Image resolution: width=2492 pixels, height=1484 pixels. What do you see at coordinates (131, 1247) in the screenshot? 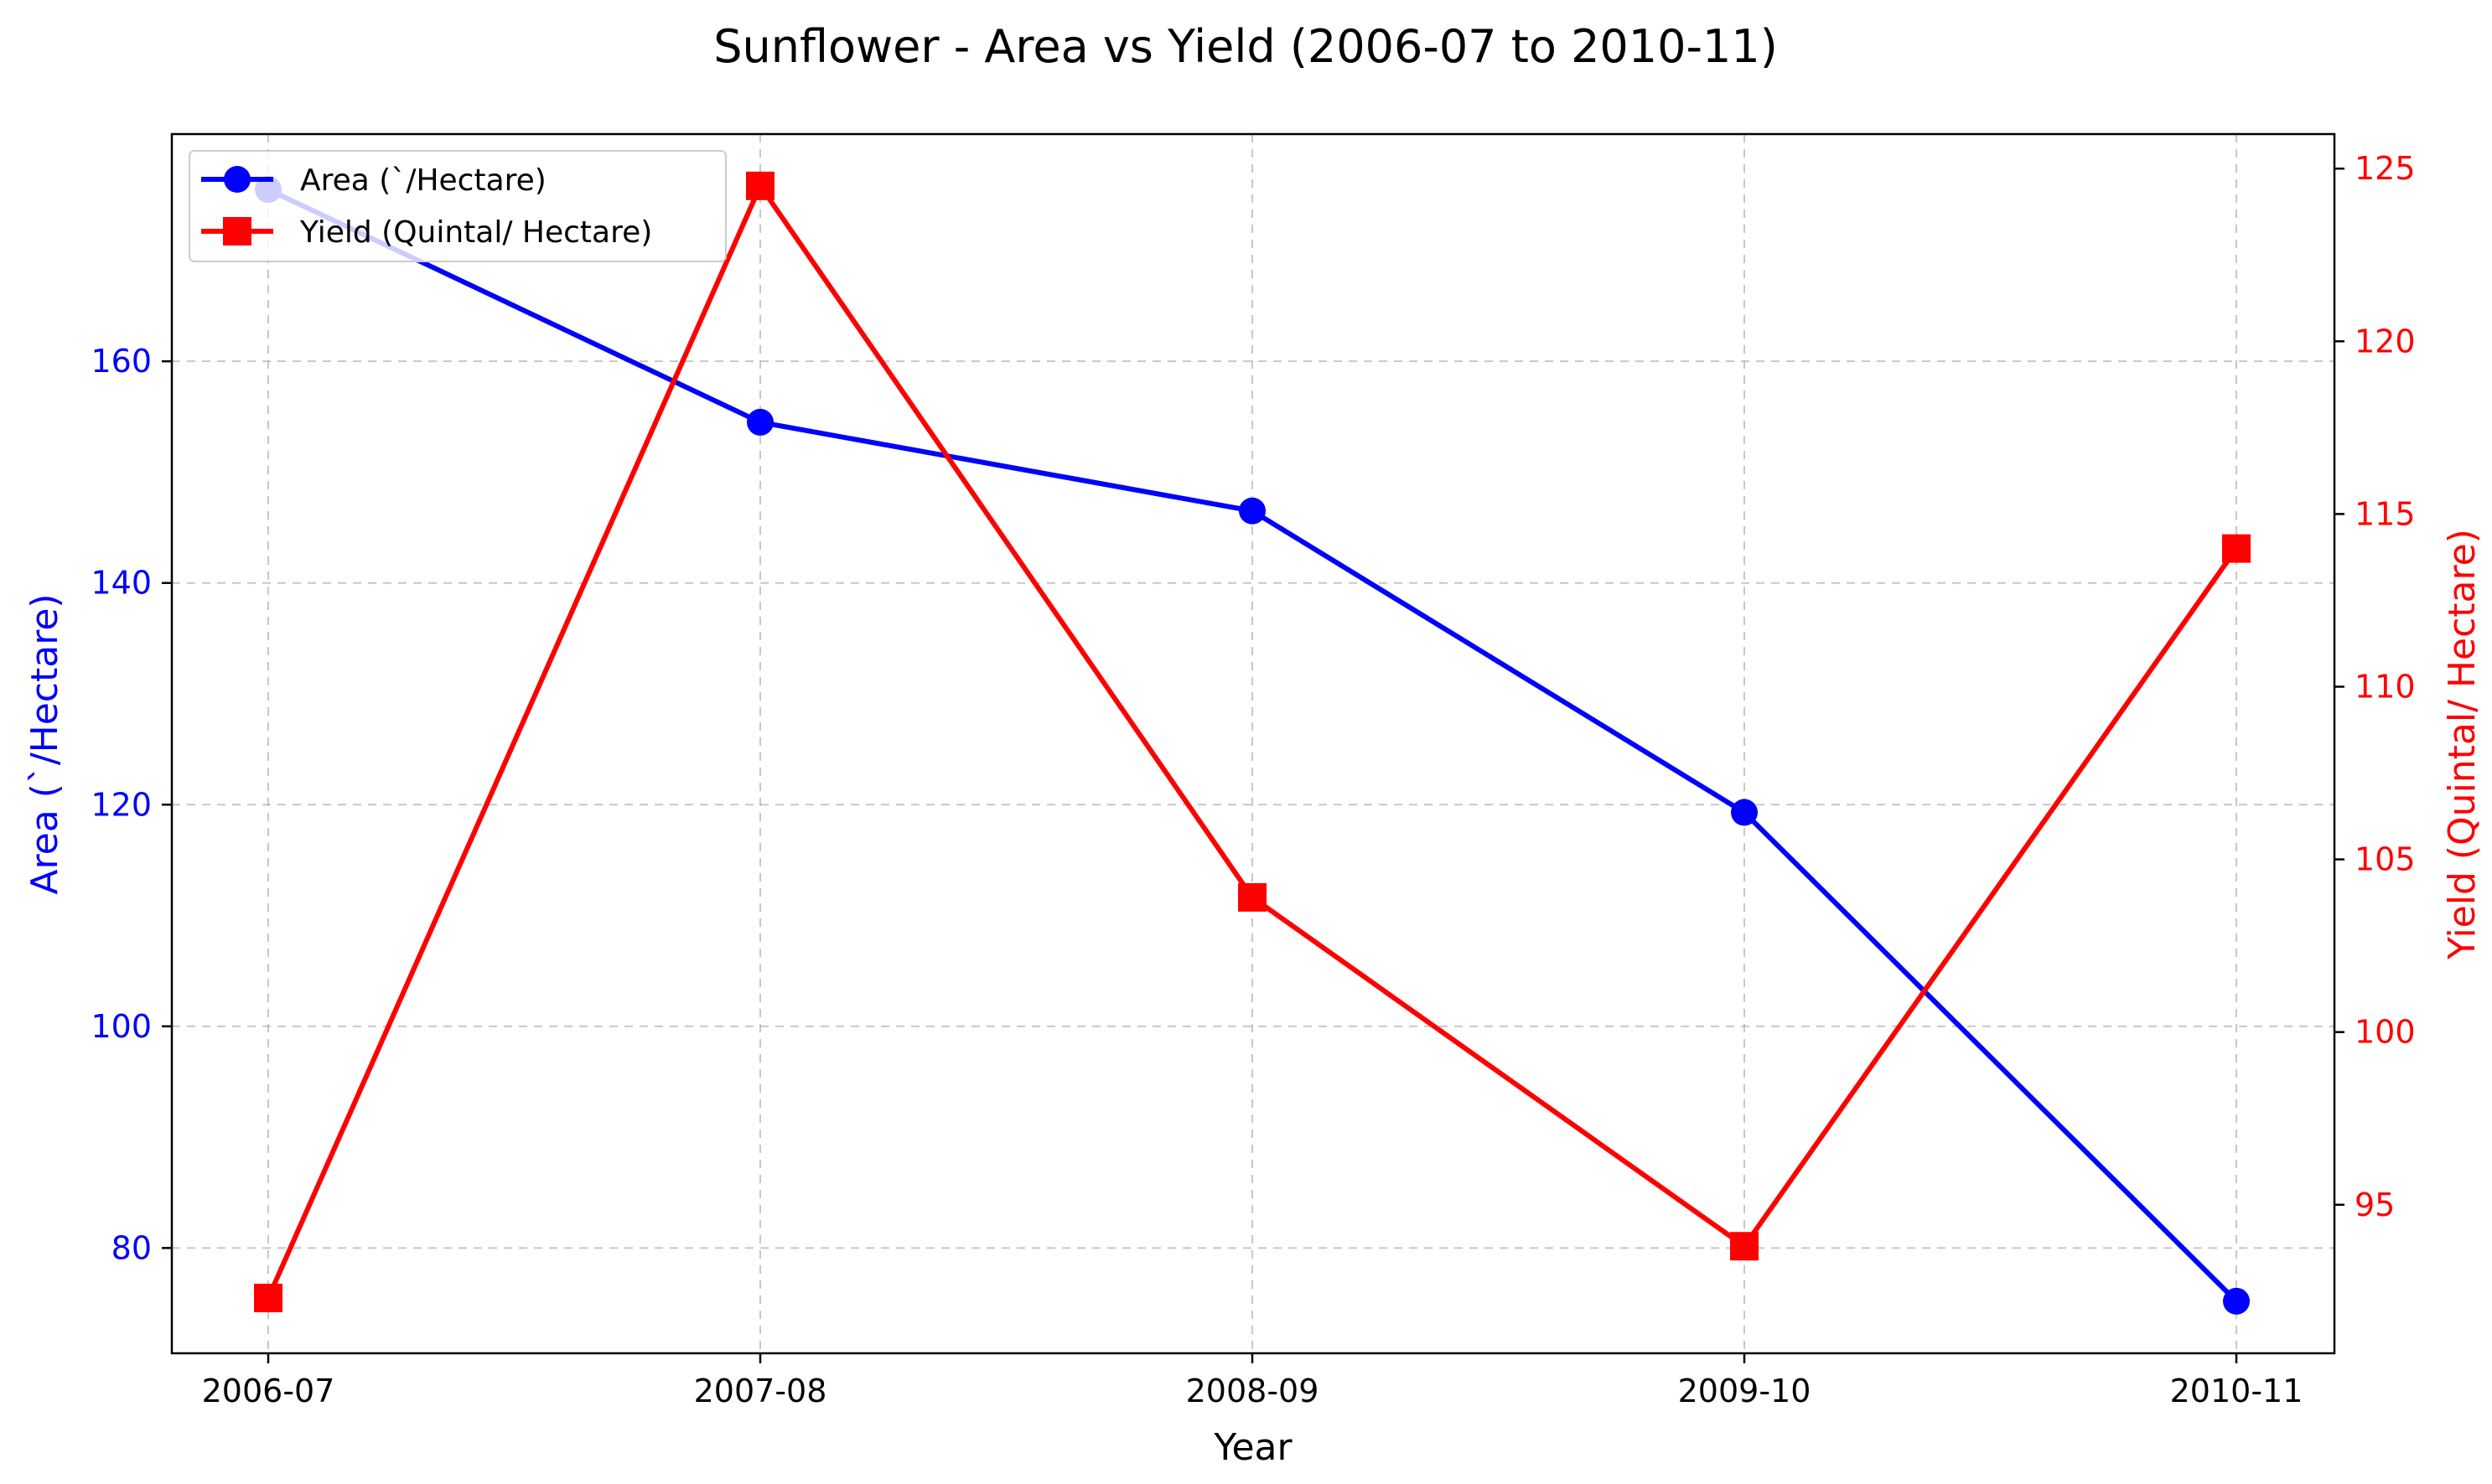
I see `left-tick-label: 80` at bounding box center [131, 1247].